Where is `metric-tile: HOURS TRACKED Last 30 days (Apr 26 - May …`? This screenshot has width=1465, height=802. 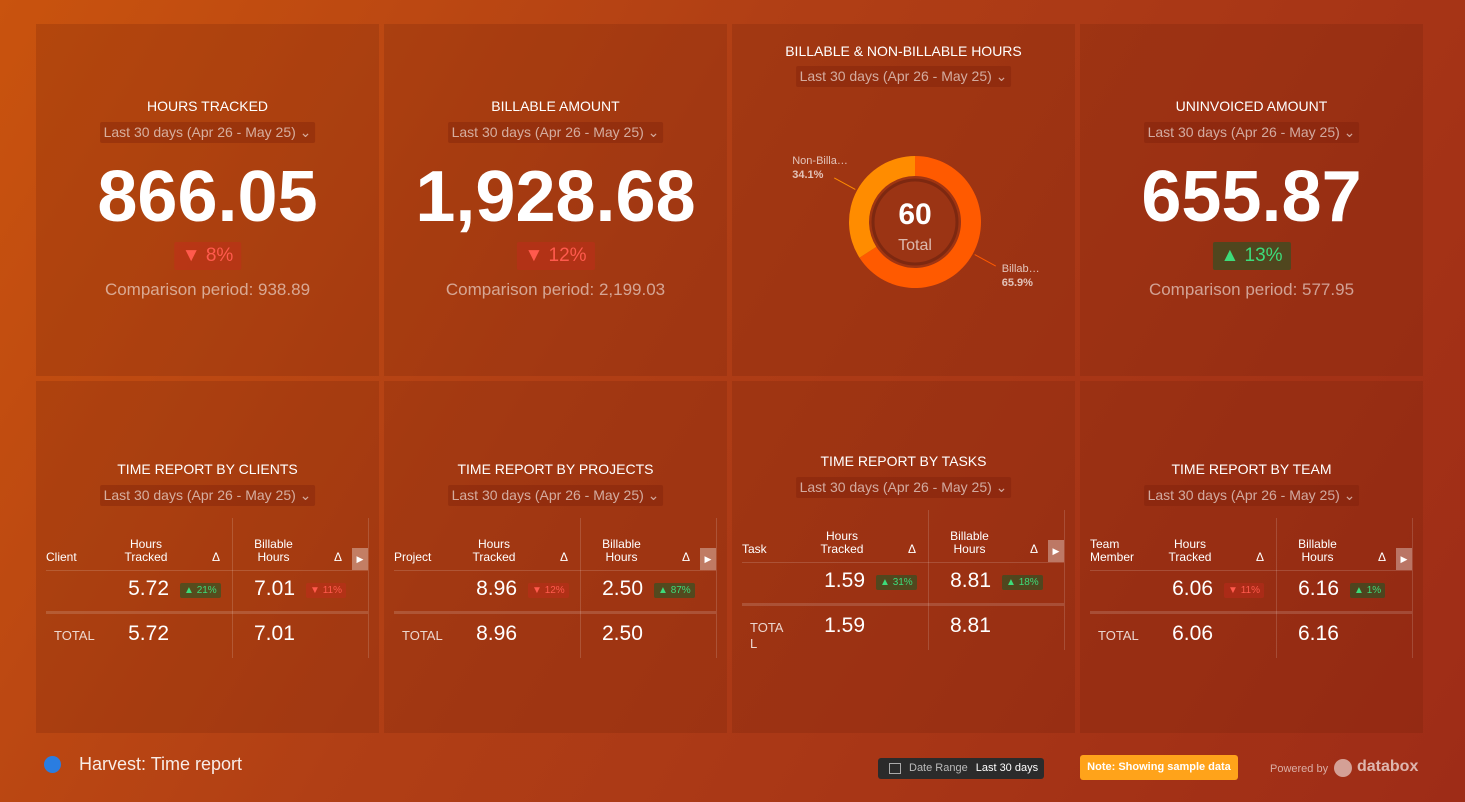 metric-tile: HOURS TRACKED Last 30 days (Apr 26 - May … is located at coordinates (207, 200).